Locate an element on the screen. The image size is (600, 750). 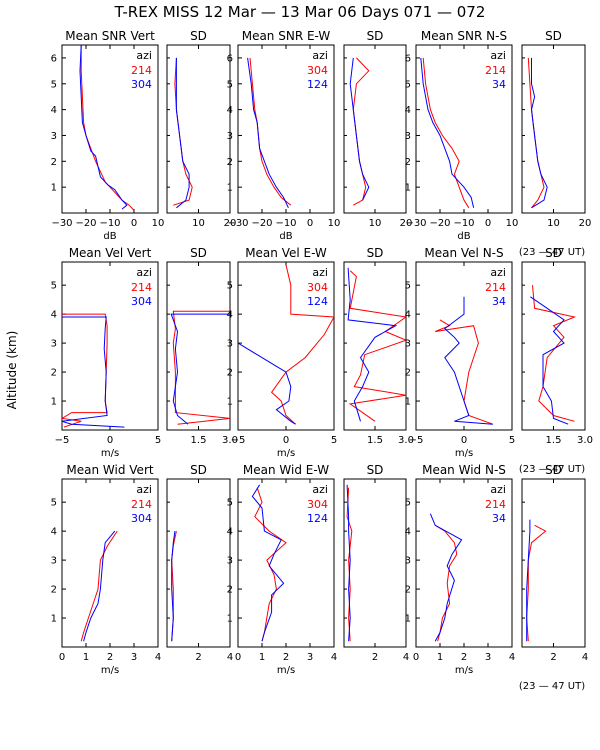
x-tick-label: −5 is located at coordinates (238, 440).